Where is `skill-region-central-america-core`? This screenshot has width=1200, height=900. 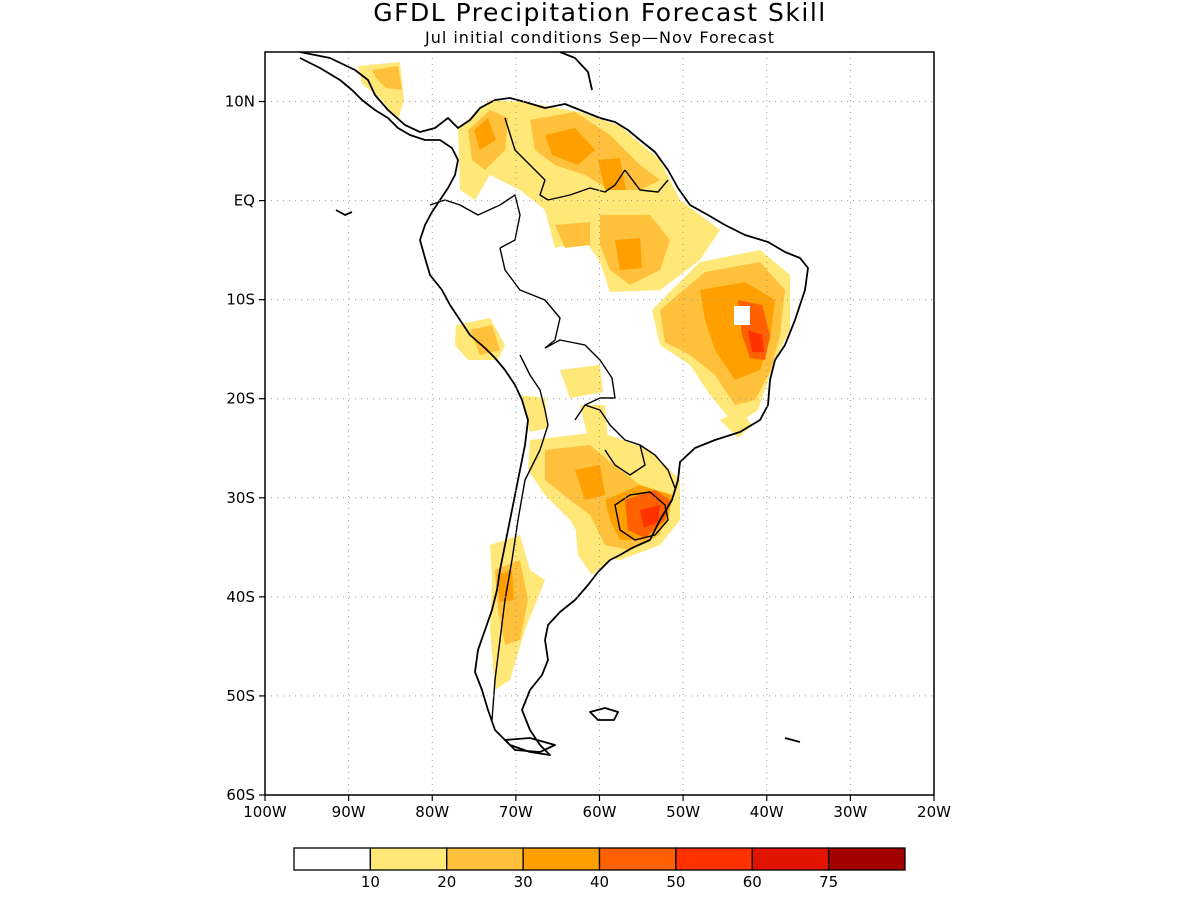
skill-region-central-america-core is located at coordinates (387, 78).